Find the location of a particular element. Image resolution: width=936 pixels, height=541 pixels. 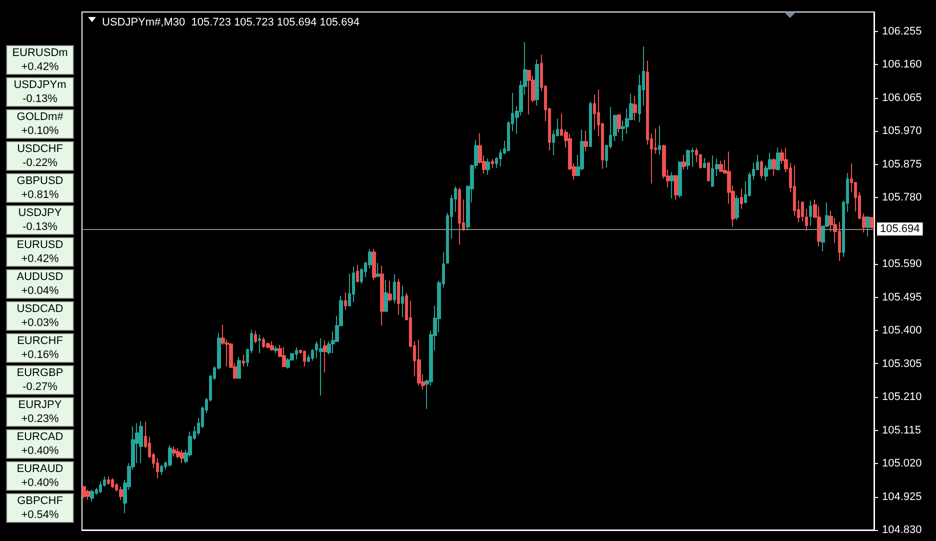

text: USDCAD +0.03% is located at coordinates (40, 316).